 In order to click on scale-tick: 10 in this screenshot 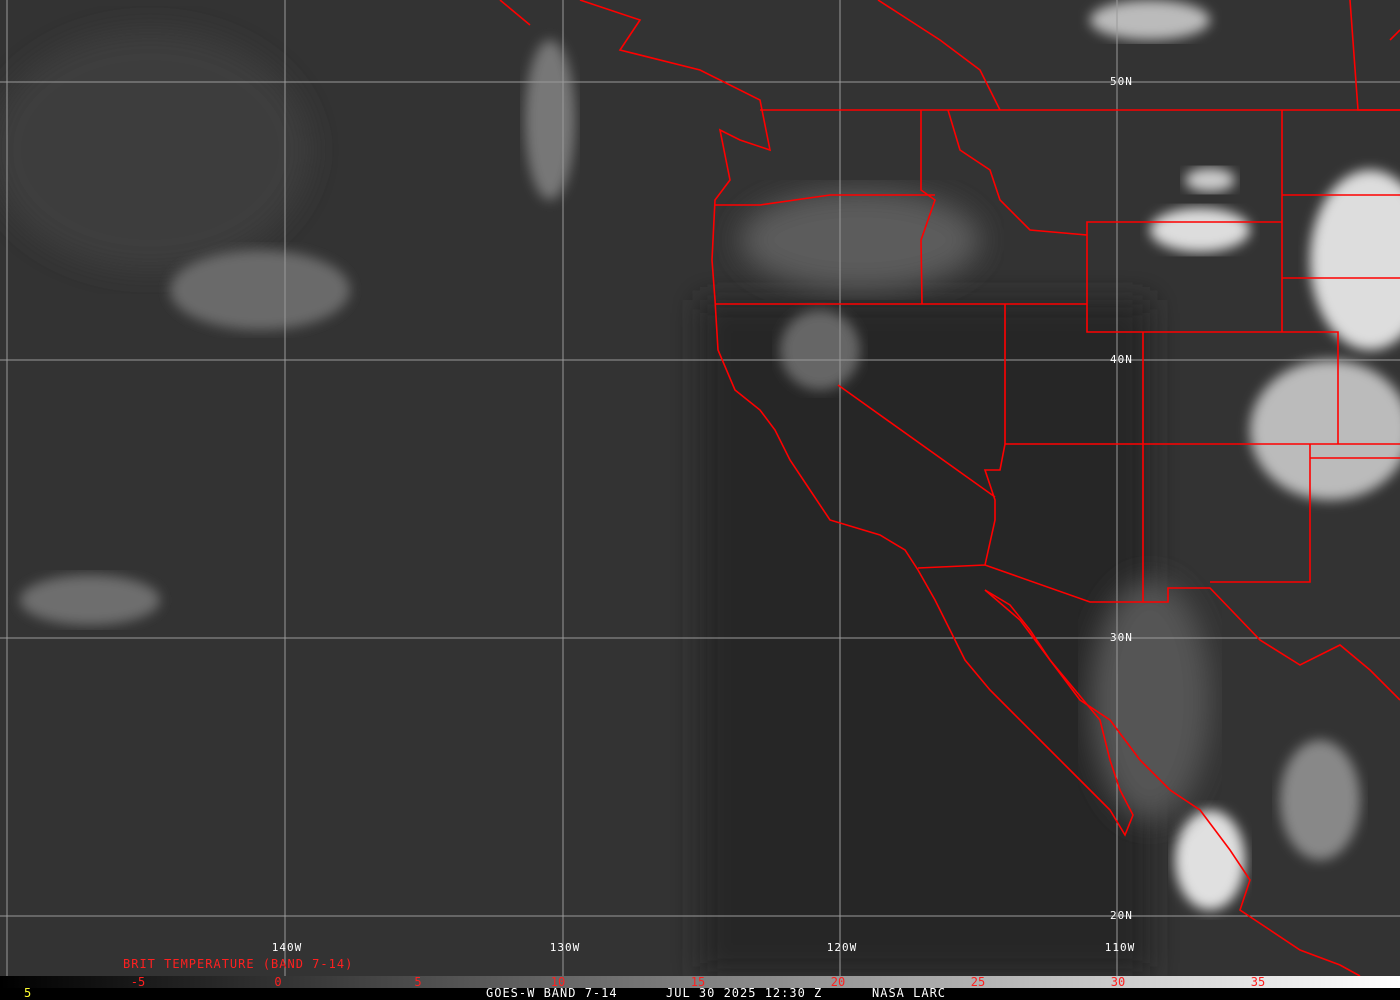, I will do `click(558, 982)`.